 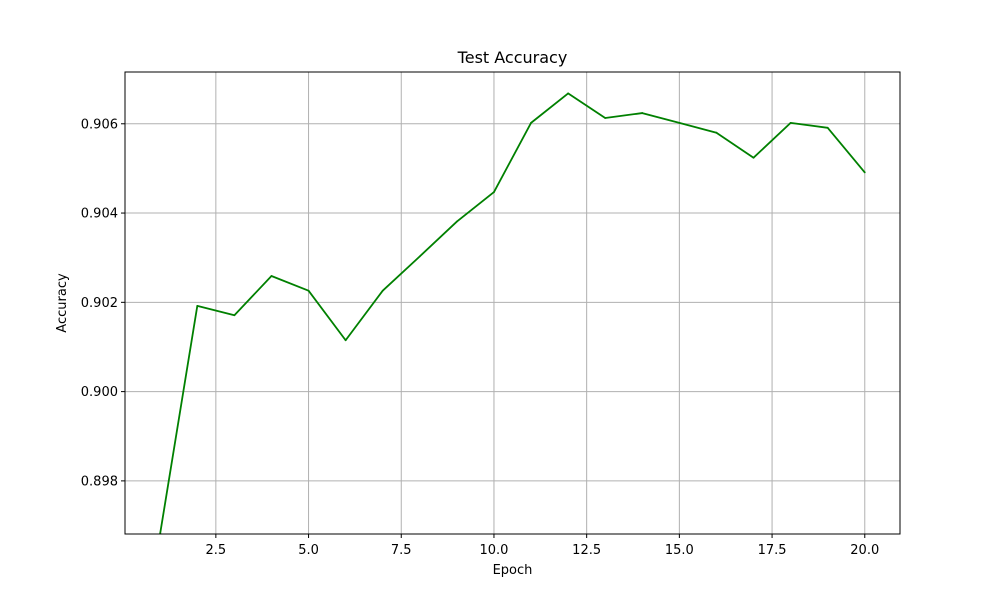 I want to click on x-axis-title: Epoch, so click(x=513, y=570).